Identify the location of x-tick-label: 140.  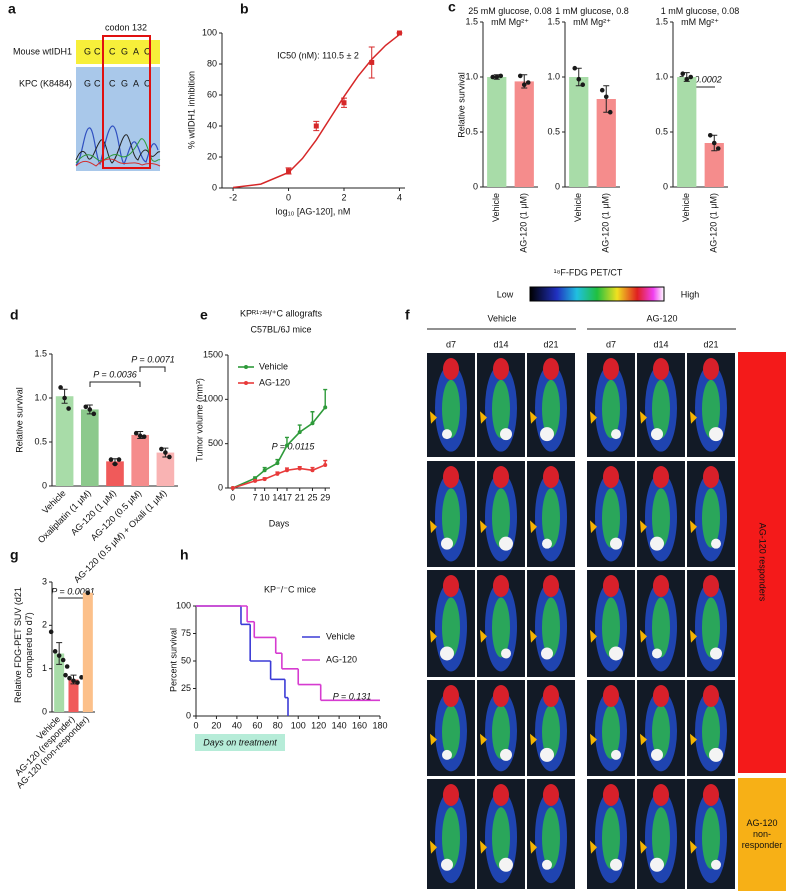
(339, 725).